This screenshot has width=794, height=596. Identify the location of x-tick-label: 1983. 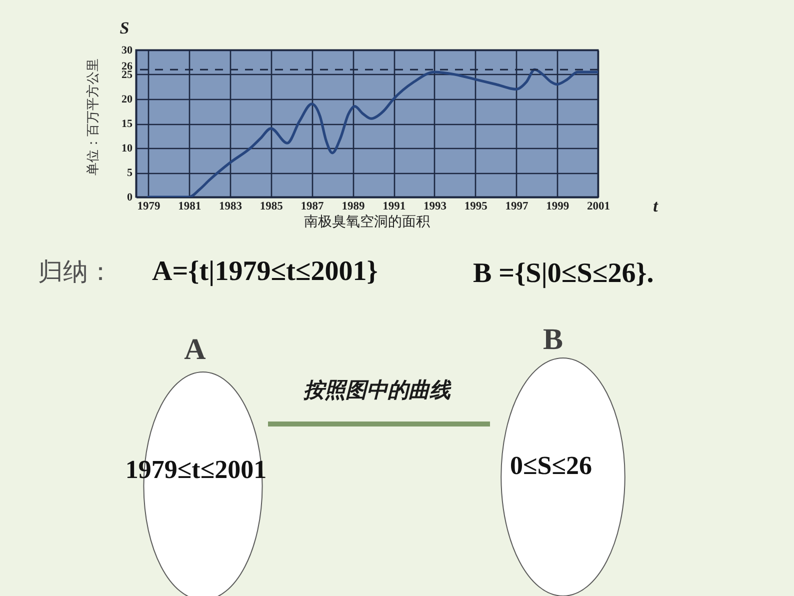
(230, 206).